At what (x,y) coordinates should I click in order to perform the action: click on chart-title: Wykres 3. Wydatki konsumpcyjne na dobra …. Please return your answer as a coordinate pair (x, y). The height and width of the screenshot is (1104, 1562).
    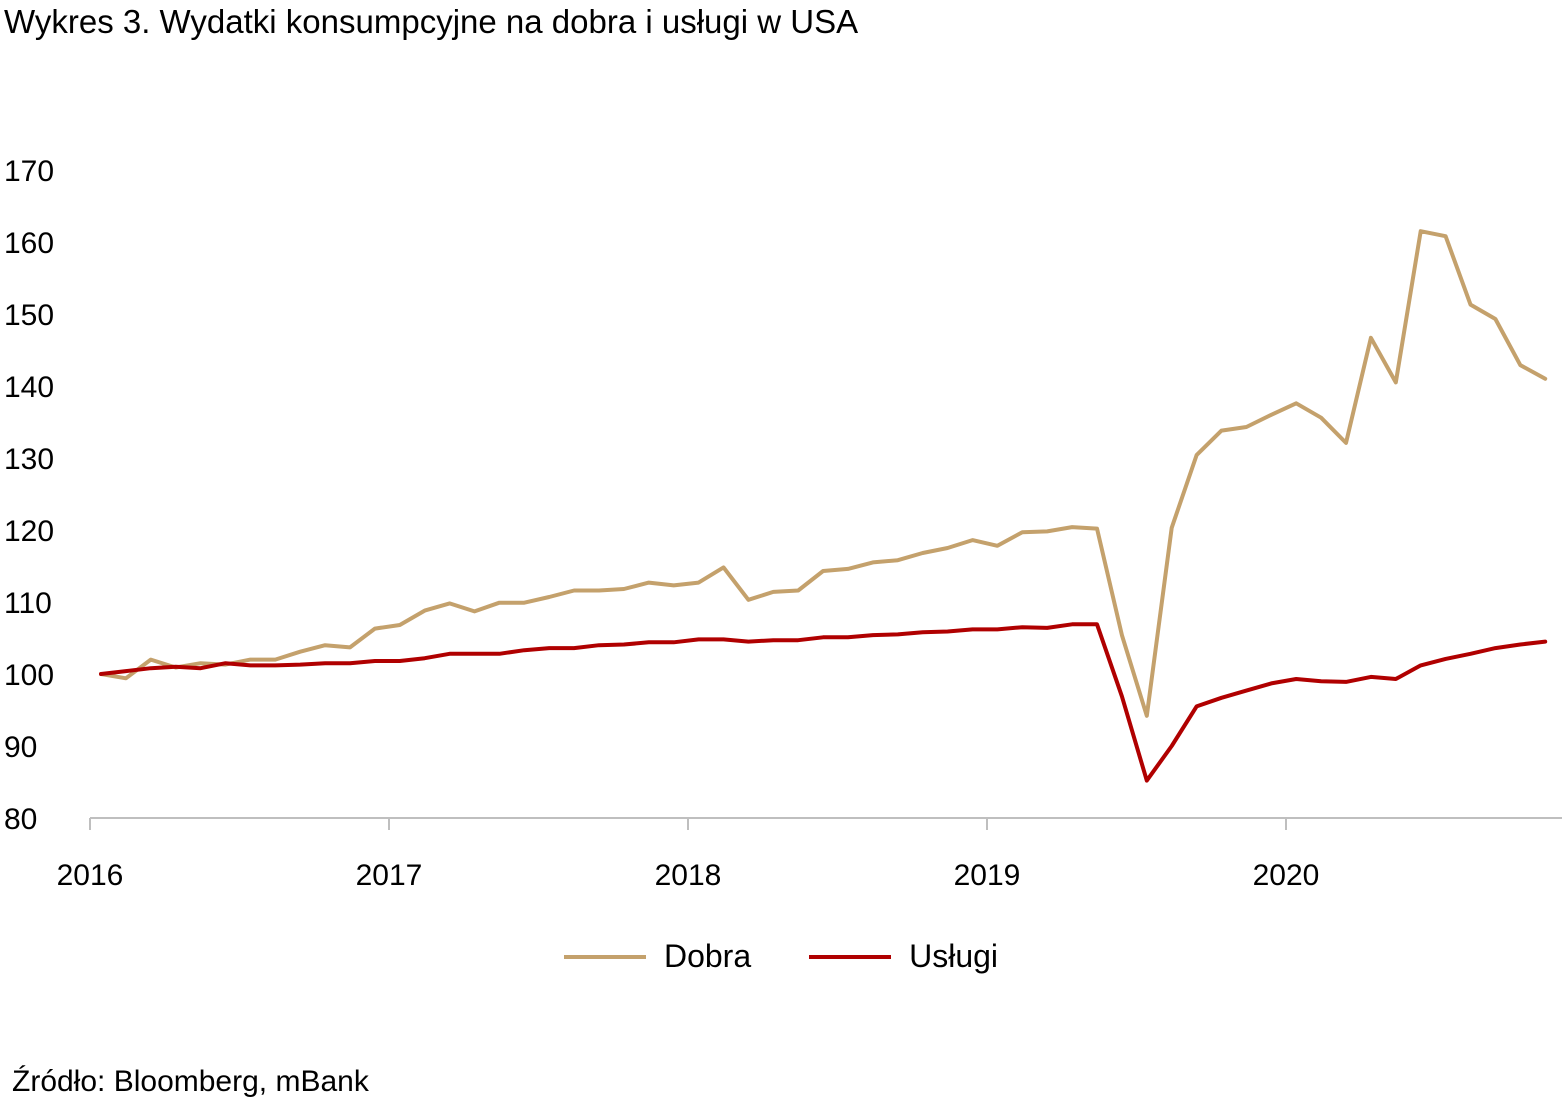
    Looking at the image, I should click on (431, 21).